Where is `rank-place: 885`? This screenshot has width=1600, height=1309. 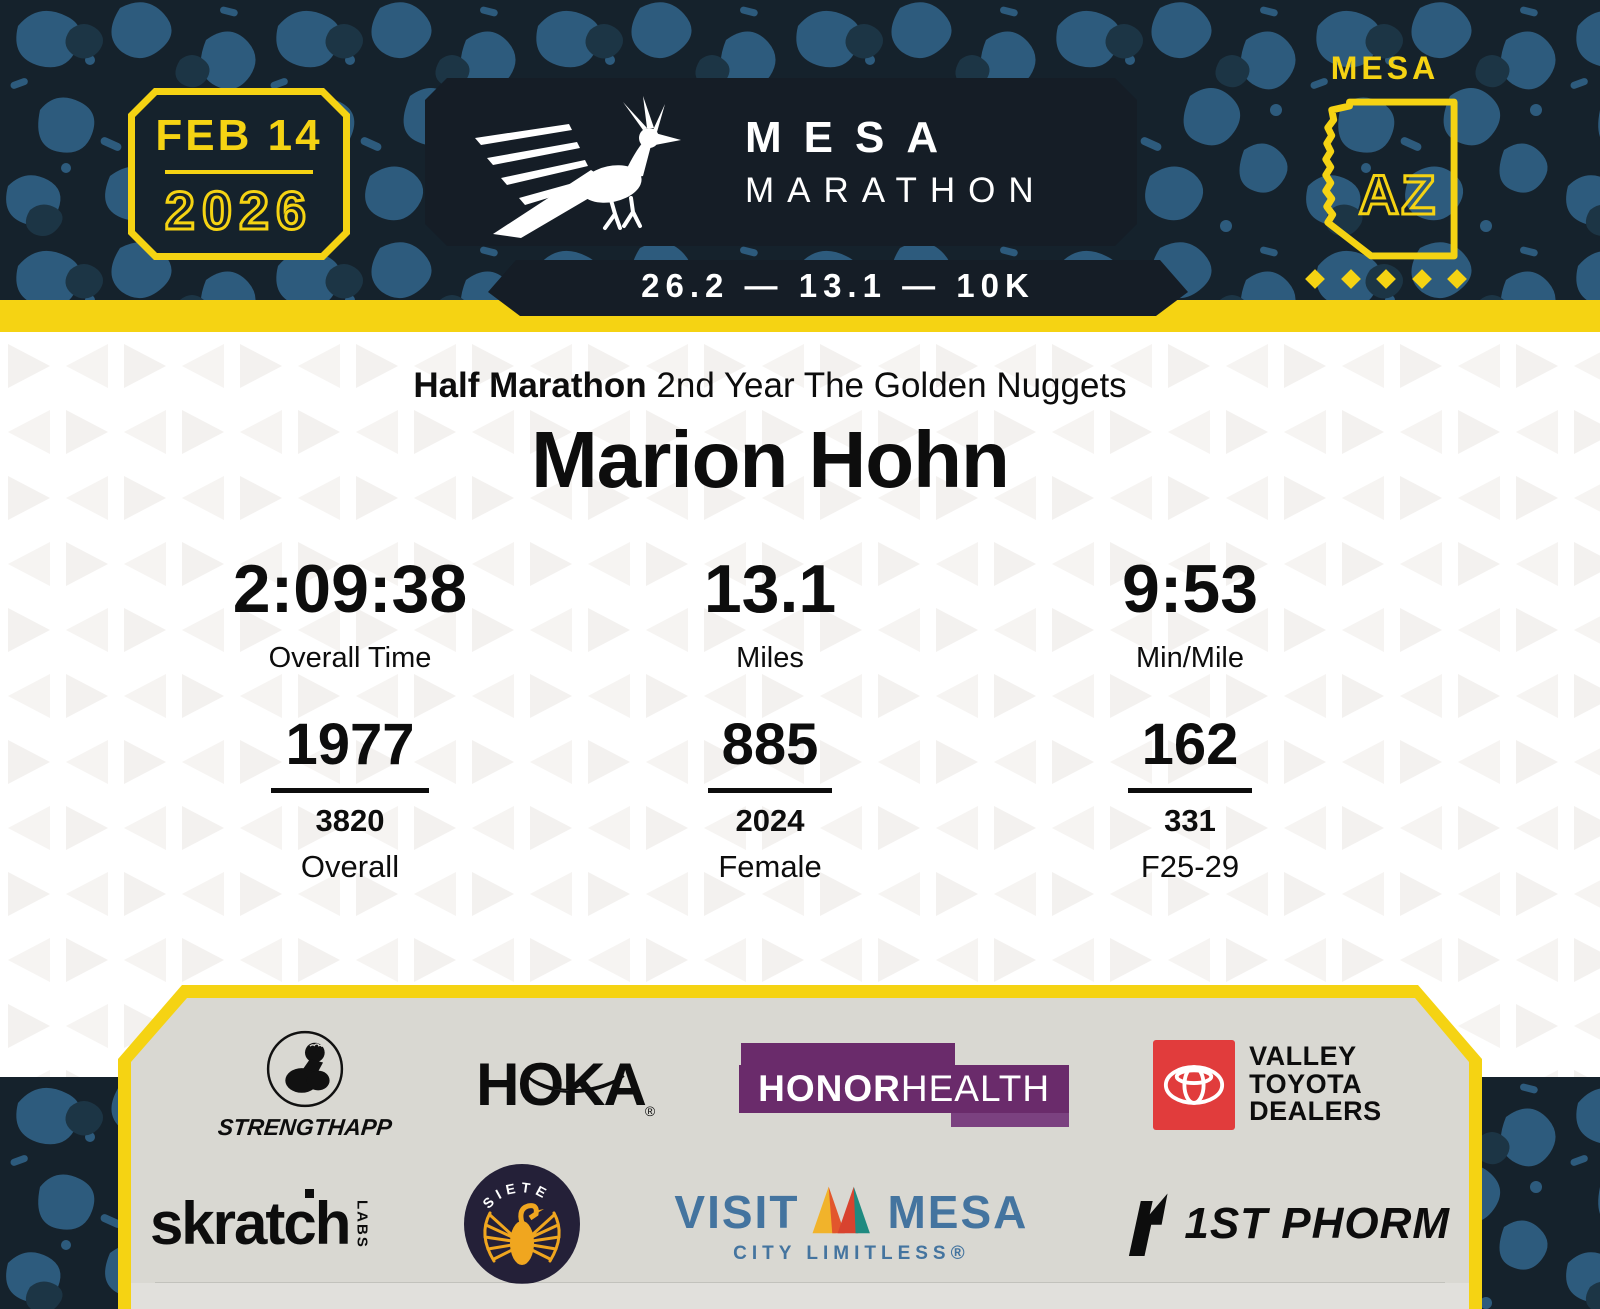
rank-place: 885 is located at coordinates (770, 752).